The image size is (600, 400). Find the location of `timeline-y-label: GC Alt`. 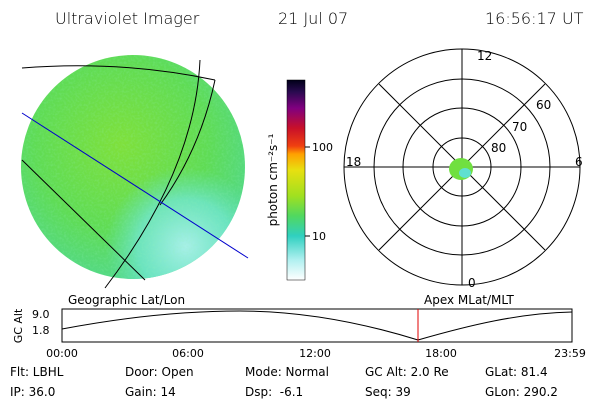

timeline-y-label: GC Alt is located at coordinates (18, 325).